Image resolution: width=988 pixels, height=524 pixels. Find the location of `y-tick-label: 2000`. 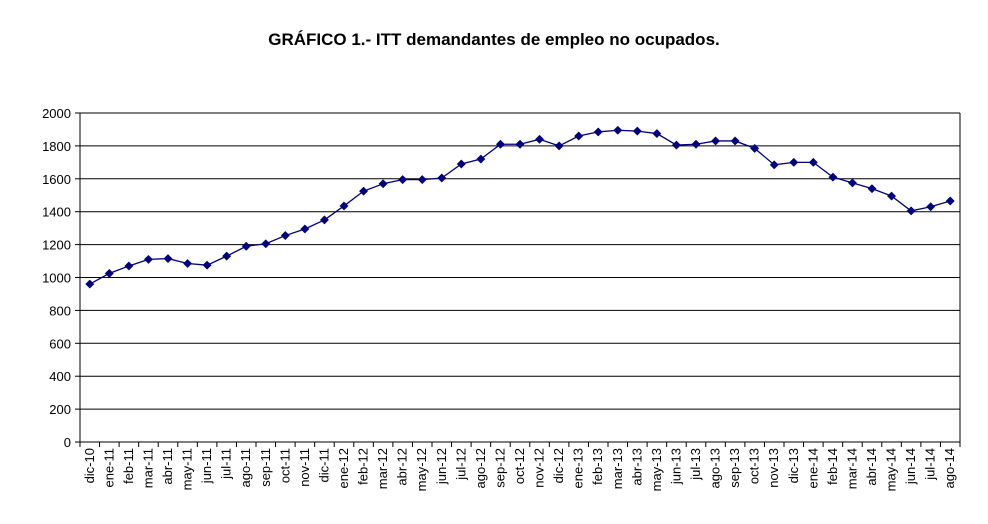

y-tick-label: 2000 is located at coordinates (56, 113).